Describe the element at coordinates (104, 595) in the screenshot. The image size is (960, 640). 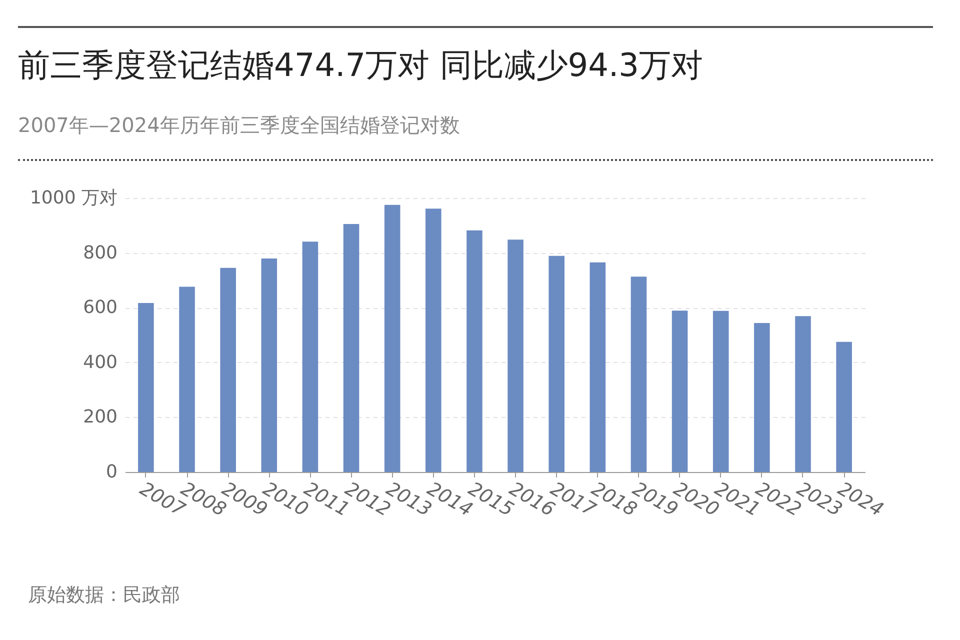
I see `text: 原始数据：民政部` at that location.